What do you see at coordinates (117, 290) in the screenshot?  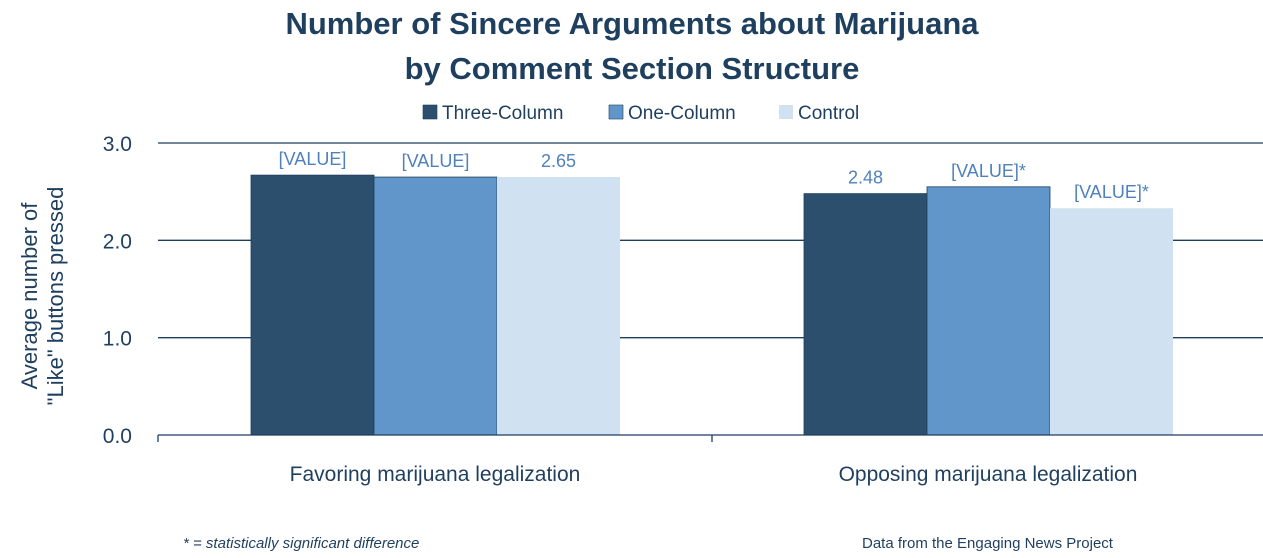 I see `y-axis-ticks: 0.0 1.0 2.0 3.0` at bounding box center [117, 290].